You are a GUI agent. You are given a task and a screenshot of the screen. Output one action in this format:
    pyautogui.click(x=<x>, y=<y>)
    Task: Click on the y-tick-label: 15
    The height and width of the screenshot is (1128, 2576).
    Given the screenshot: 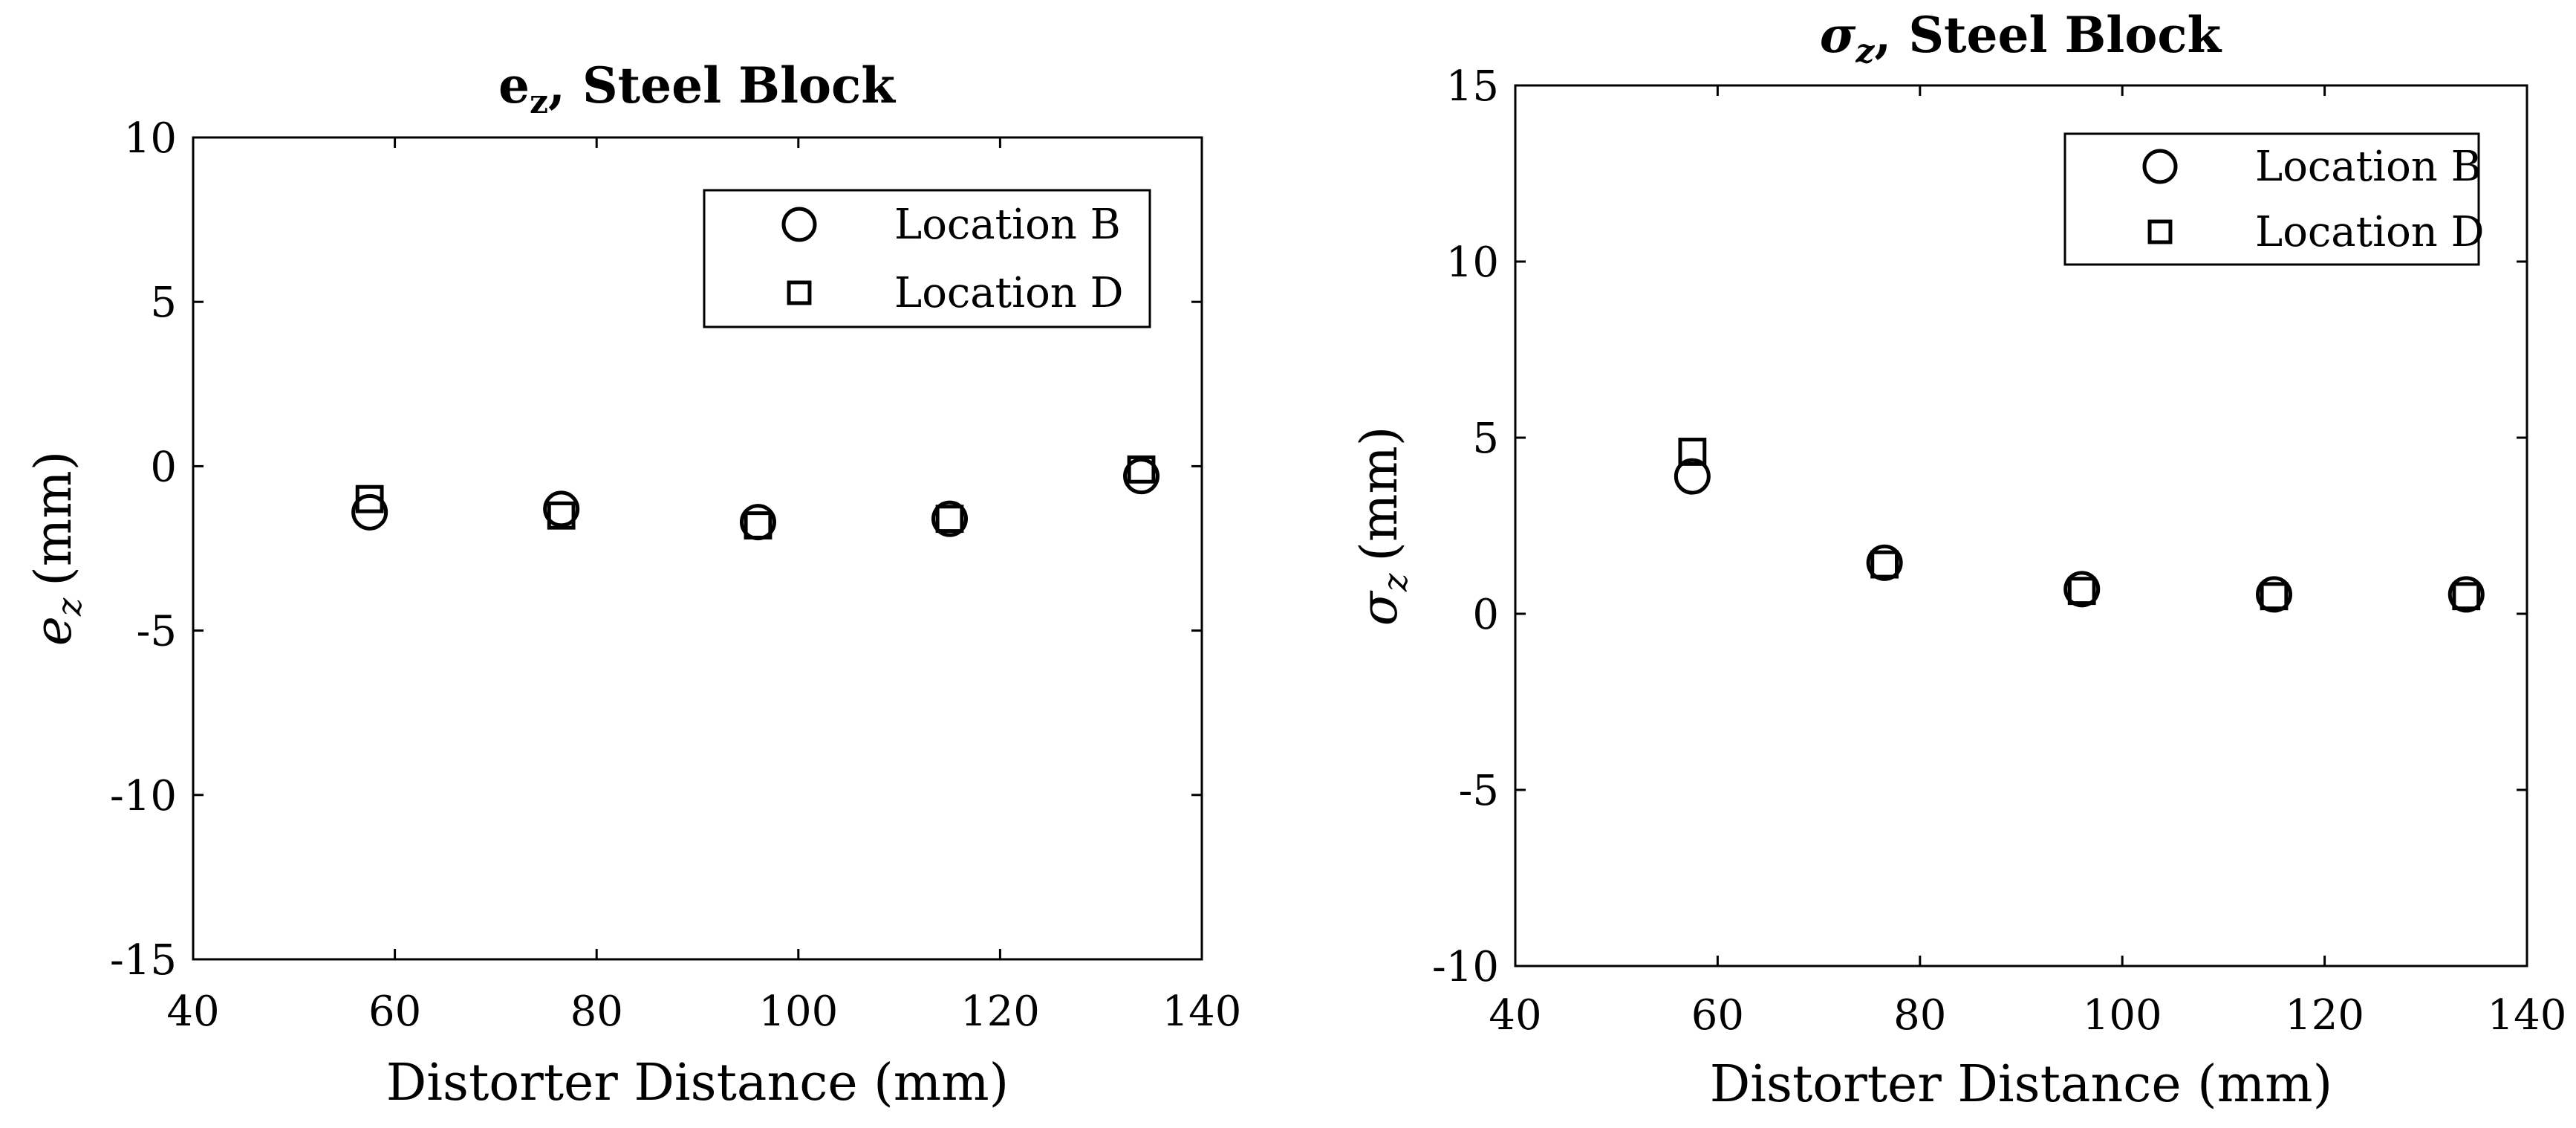 What is the action you would take?
    pyautogui.click(x=1472, y=86)
    